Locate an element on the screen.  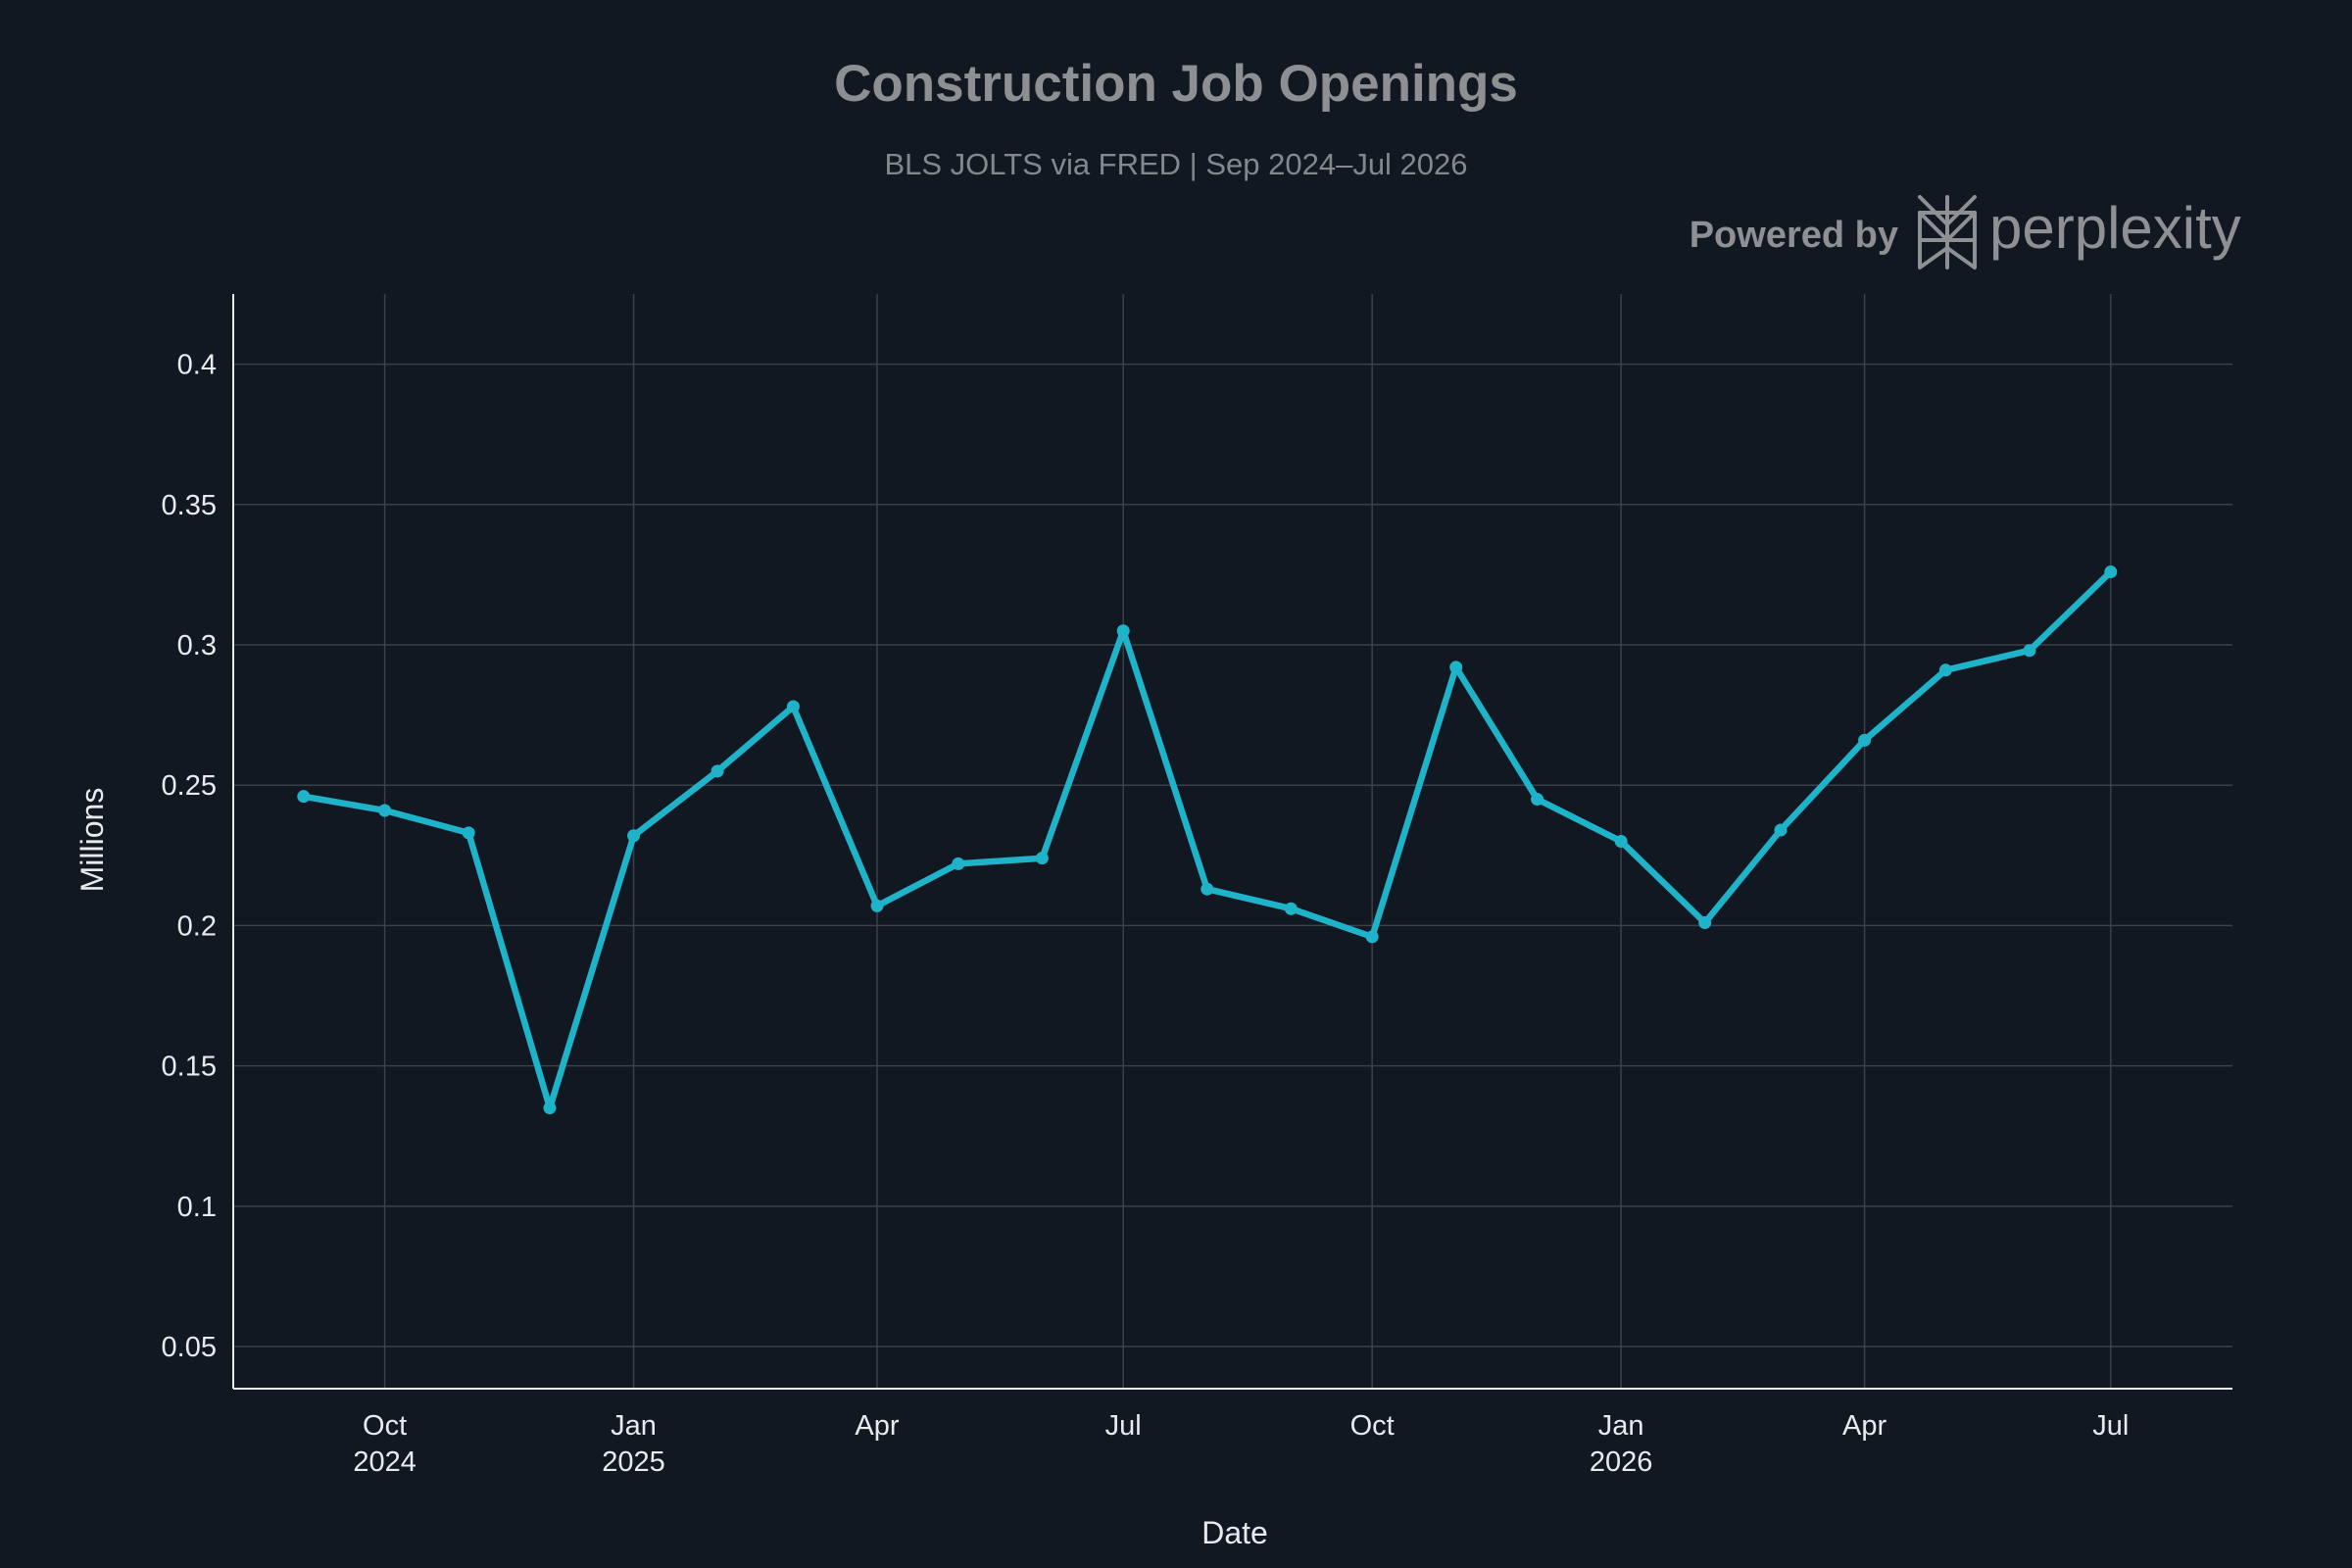
y-tick-label: 0.35 is located at coordinates (189, 506).